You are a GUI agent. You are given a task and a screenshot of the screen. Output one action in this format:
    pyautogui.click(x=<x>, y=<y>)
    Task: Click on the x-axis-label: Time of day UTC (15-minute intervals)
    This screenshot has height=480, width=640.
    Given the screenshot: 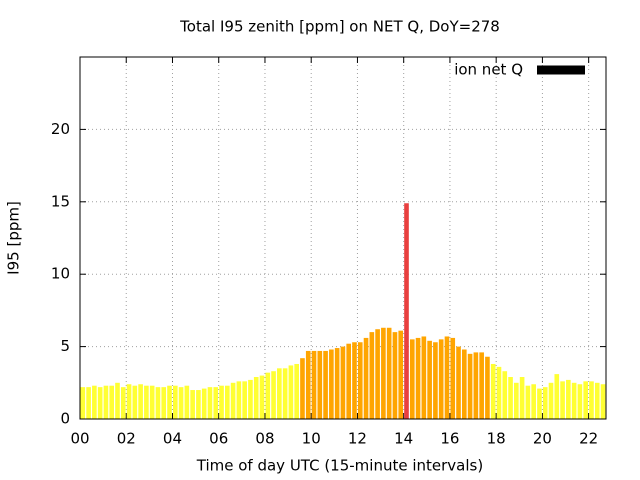 What is the action you would take?
    pyautogui.click(x=339, y=466)
    